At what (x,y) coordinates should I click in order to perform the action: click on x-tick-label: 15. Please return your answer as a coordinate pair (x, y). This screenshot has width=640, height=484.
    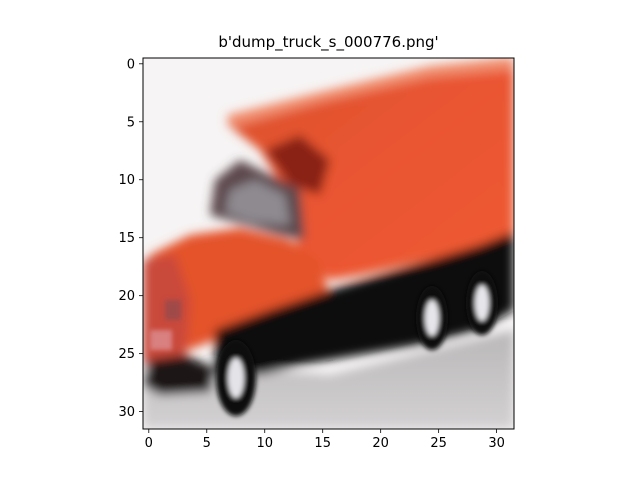
    Looking at the image, I should click on (322, 443).